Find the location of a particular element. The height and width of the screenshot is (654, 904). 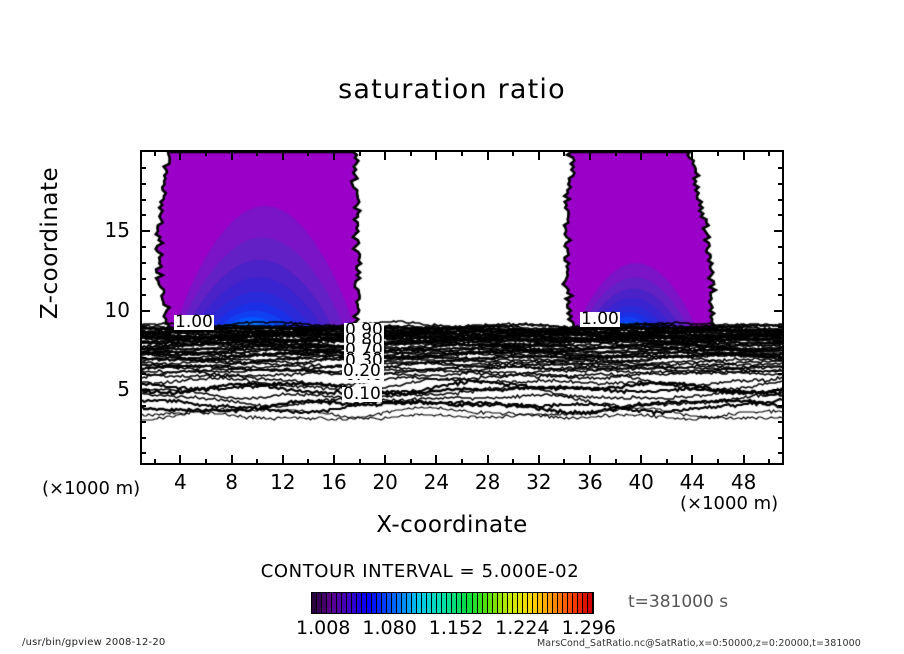

footer-command-label: /usr/bin/gpview 2008-12-20 is located at coordinates (94, 642).